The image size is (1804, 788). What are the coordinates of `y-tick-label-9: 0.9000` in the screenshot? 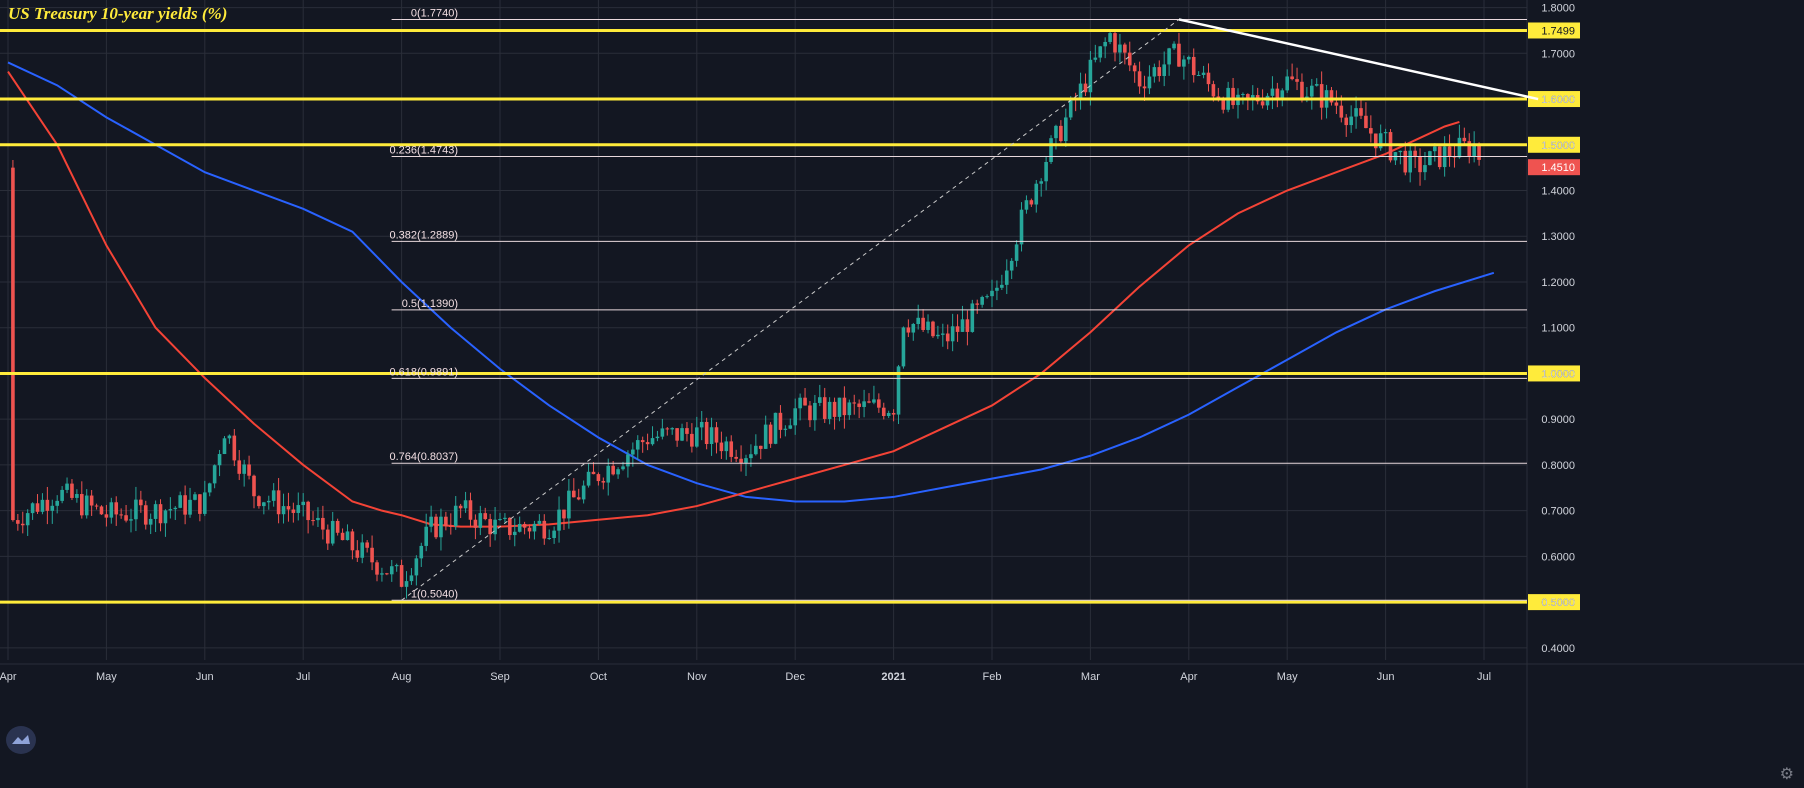 It's located at (1558, 420).